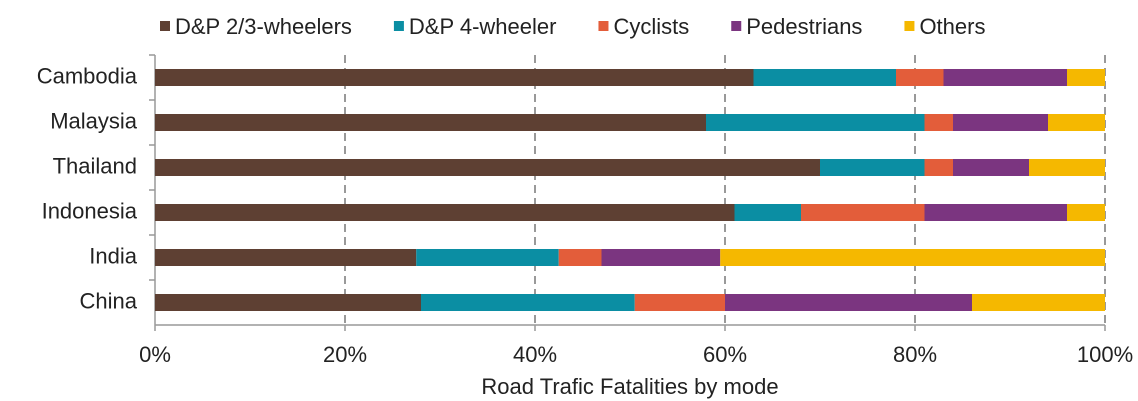 The image size is (1138, 401). I want to click on x-axis-title: Road Trafic Fatalities by mode, so click(629, 386).